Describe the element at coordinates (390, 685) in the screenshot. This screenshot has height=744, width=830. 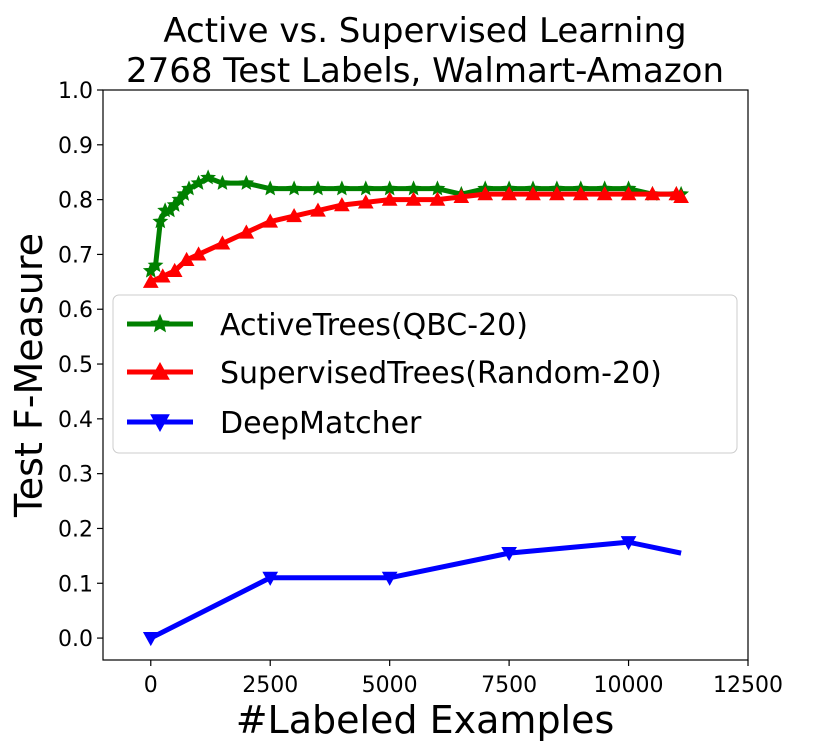
I see `x-tick-label: 5000` at that location.